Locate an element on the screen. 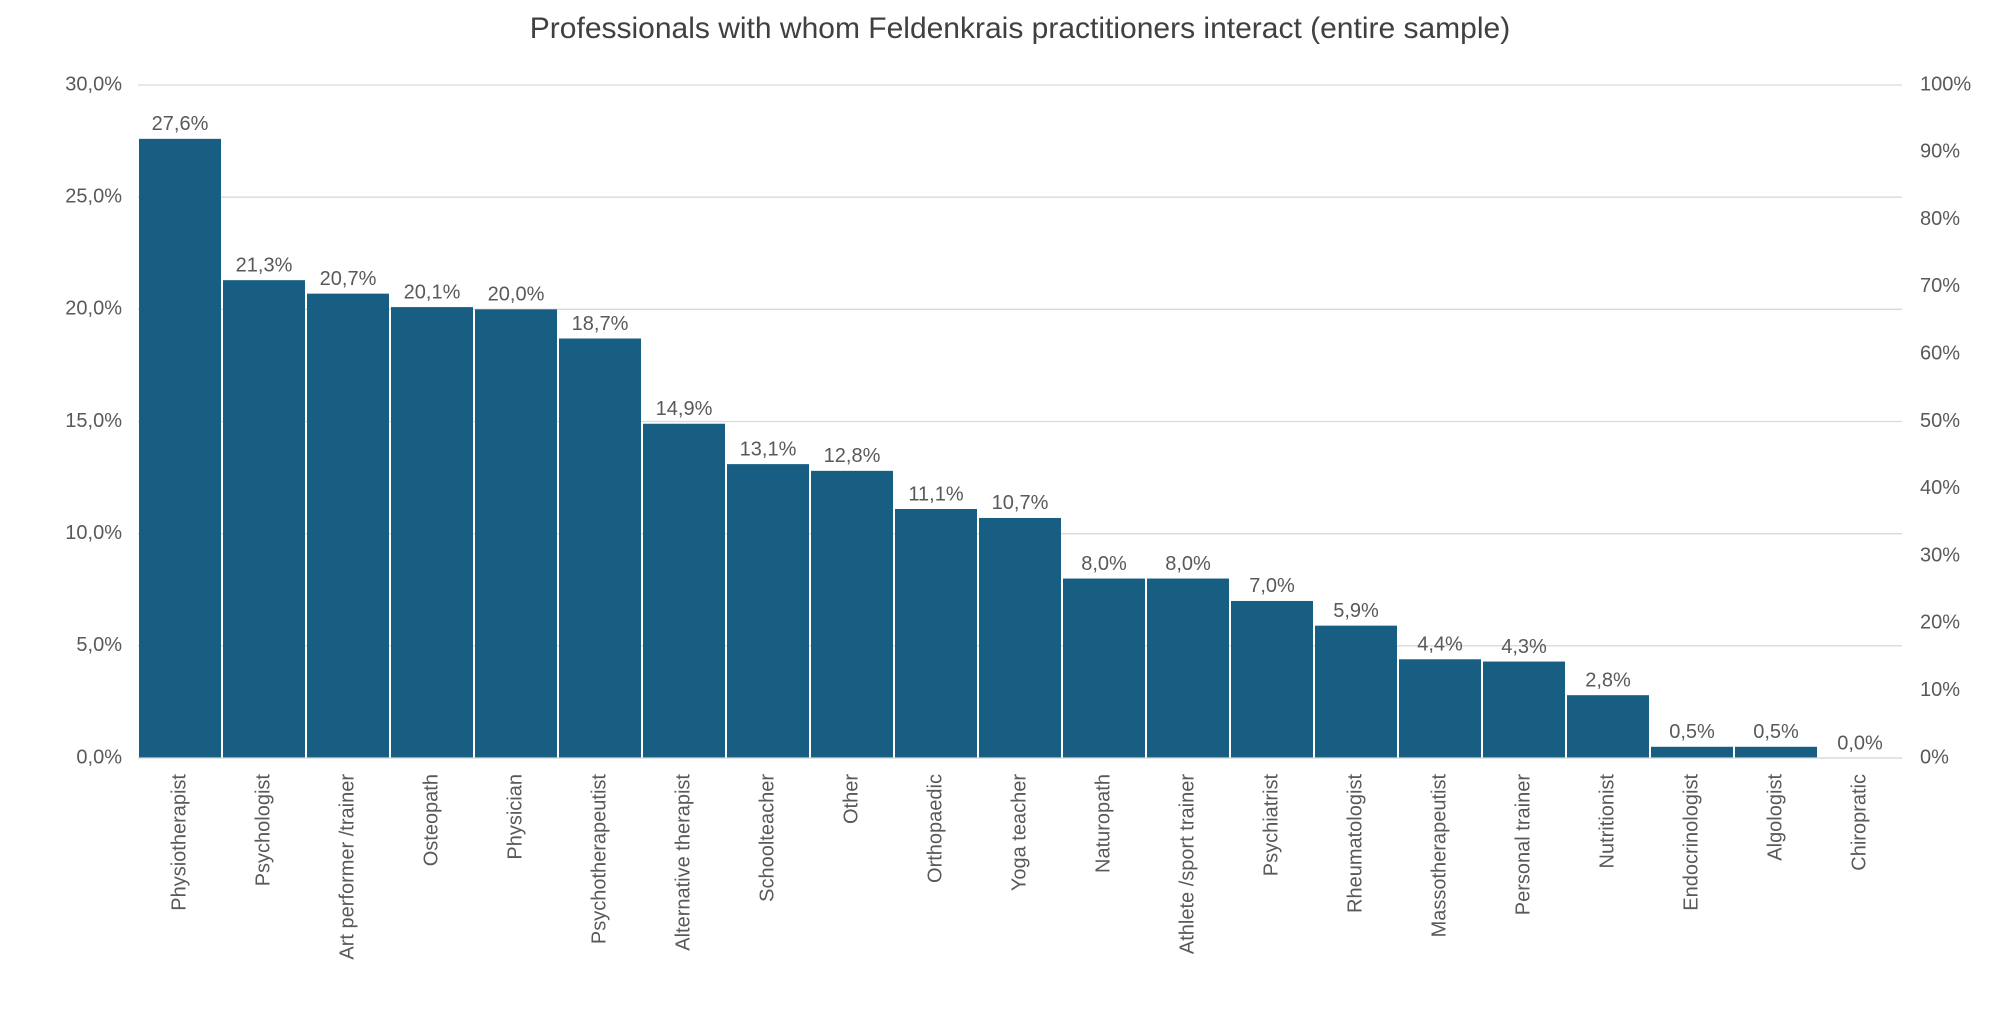  y2-tick-label: 80% is located at coordinates (1940, 219).